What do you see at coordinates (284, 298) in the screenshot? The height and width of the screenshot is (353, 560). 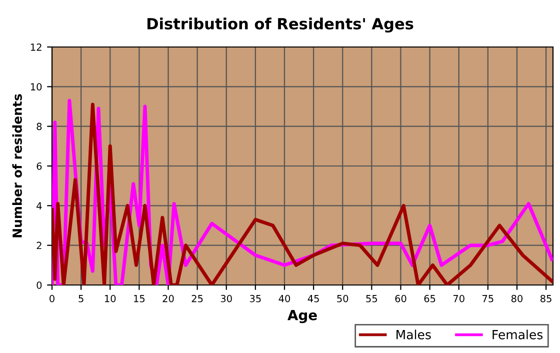 I see `x-tick-label: 40` at bounding box center [284, 298].